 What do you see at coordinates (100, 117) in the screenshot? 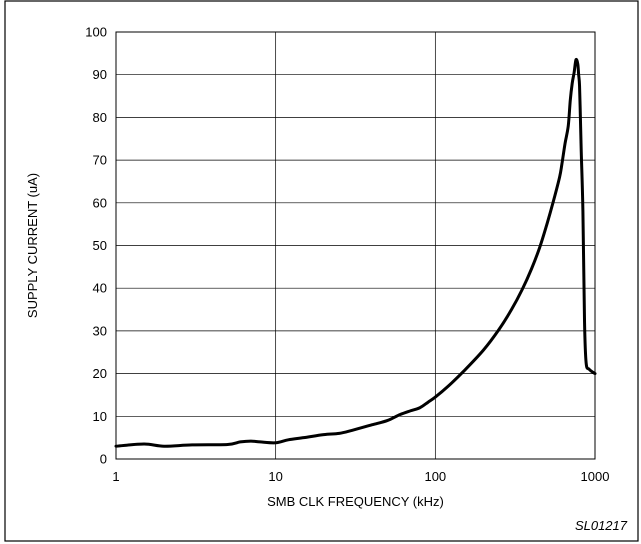
I see `y-tick-label: 80` at bounding box center [100, 117].